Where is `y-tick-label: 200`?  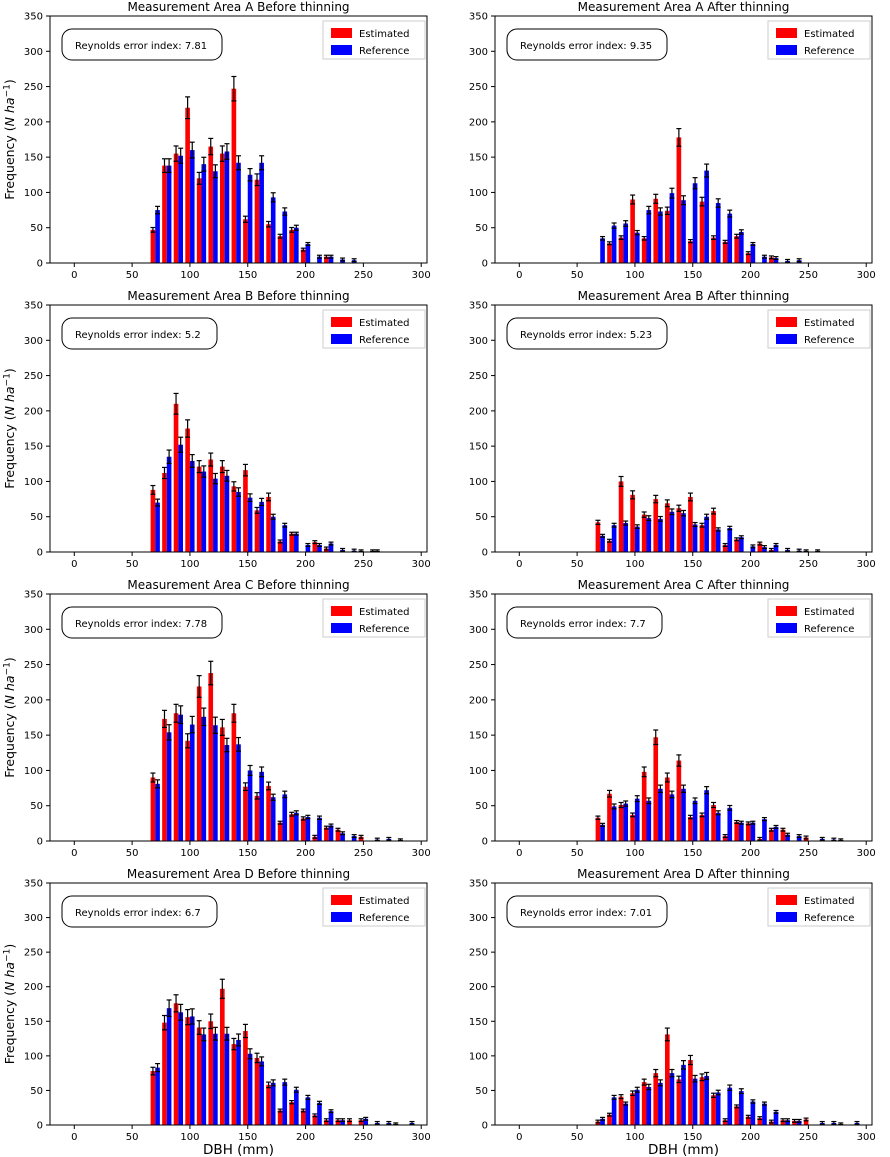 y-tick-label: 200 is located at coordinates (33, 987).